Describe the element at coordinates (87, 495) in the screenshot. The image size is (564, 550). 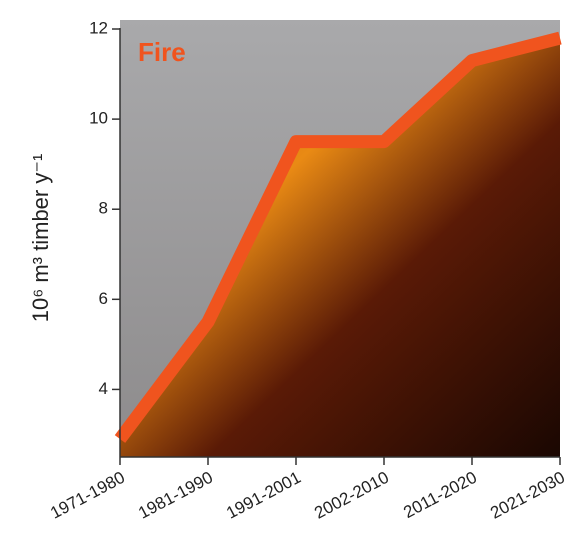
I see `x-tick-label: 1971-1980` at that location.